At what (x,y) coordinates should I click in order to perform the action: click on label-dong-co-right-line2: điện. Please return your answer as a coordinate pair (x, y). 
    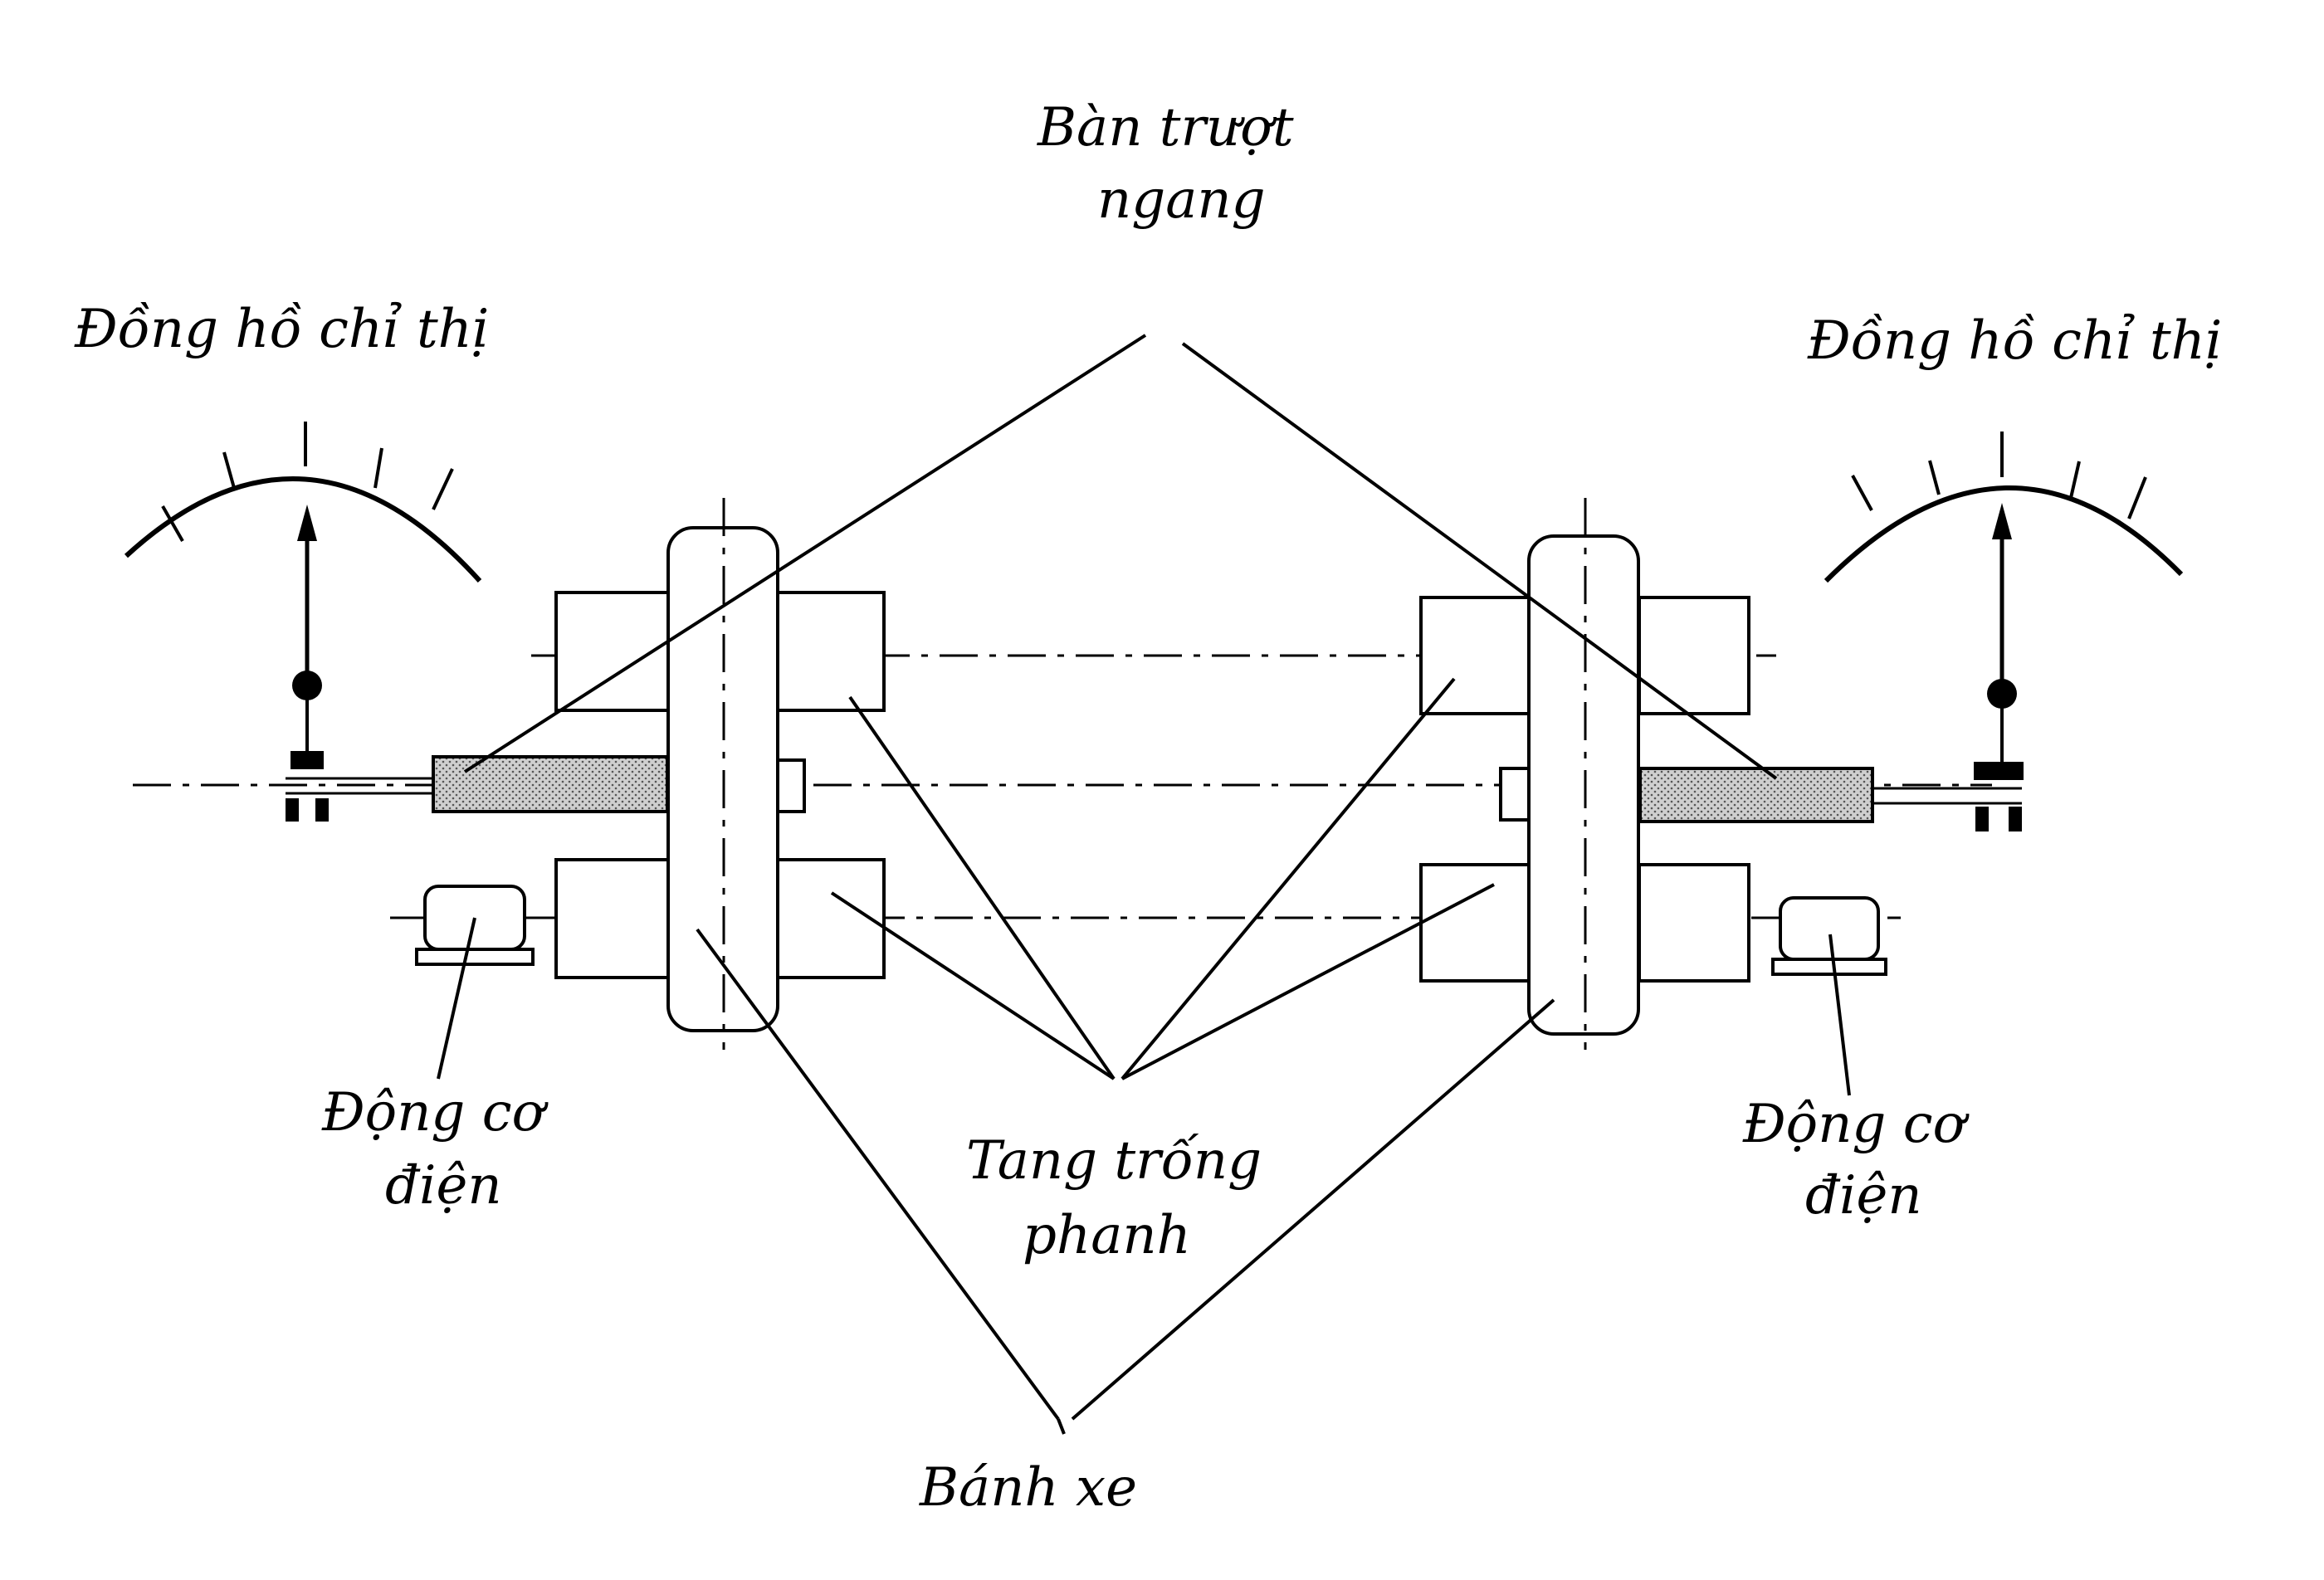
    Looking at the image, I should click on (1863, 1196).